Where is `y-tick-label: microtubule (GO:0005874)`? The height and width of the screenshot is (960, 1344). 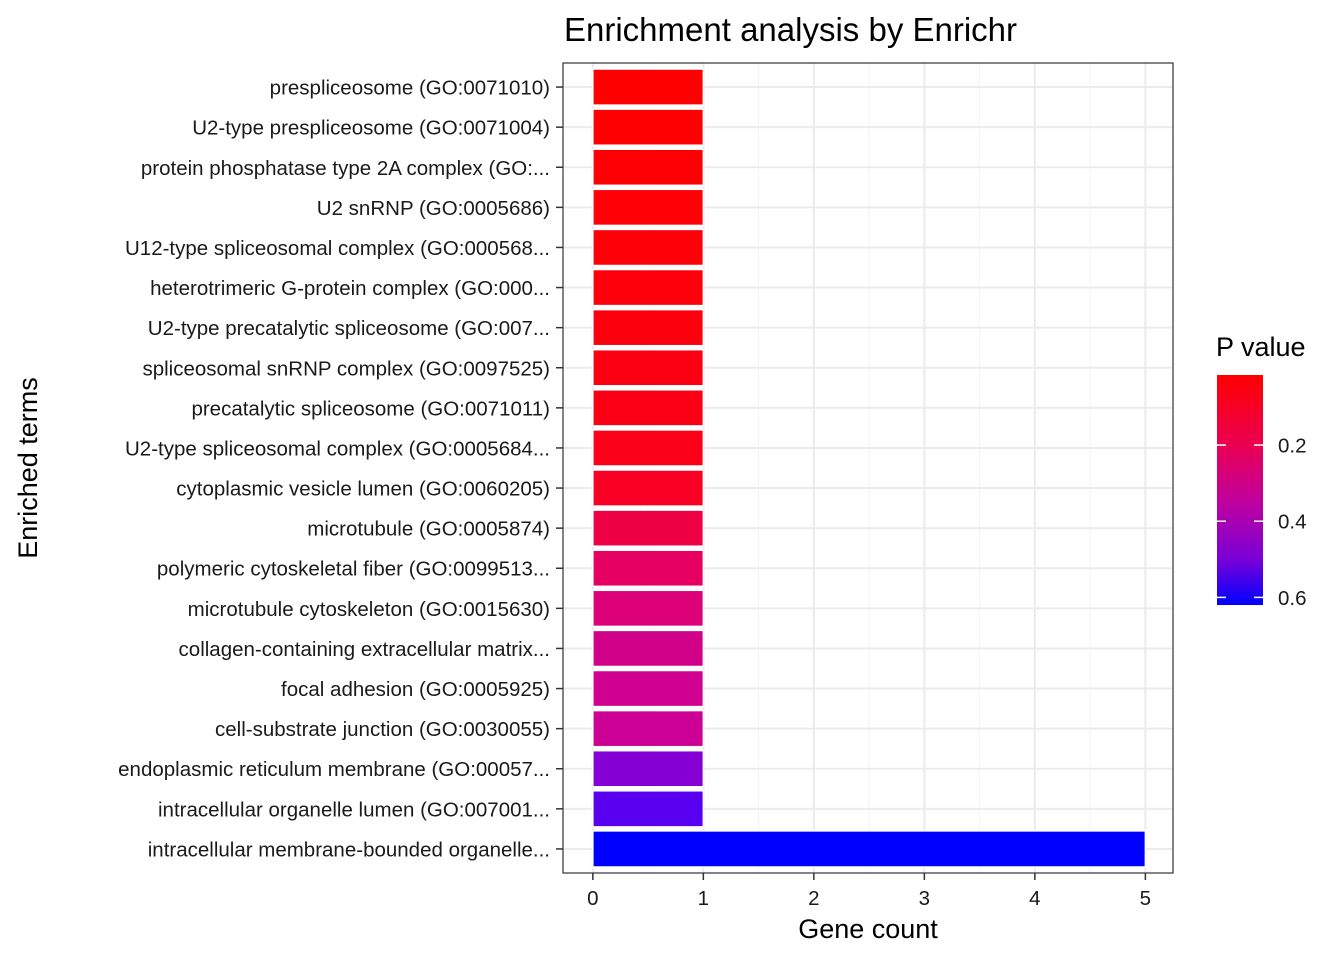
y-tick-label: microtubule (GO:0005874) is located at coordinates (428, 529).